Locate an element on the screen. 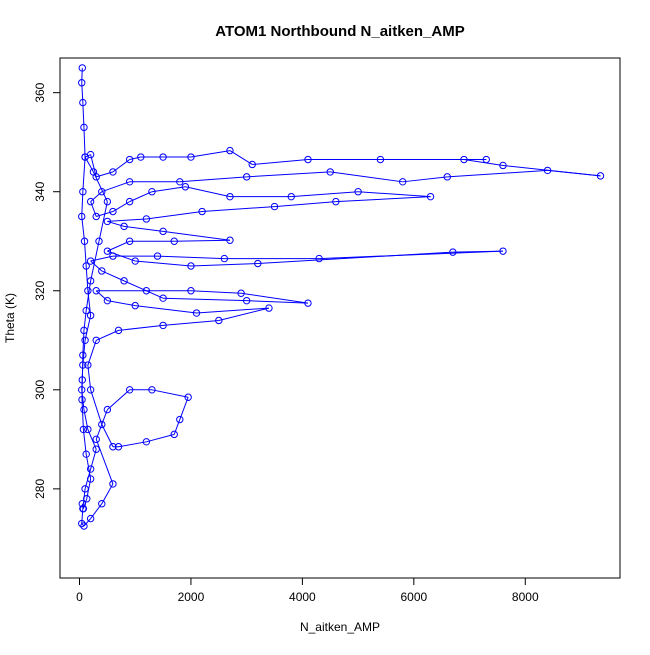 The height and width of the screenshot is (655, 650). x-tick-label: 8000 is located at coordinates (525, 597).